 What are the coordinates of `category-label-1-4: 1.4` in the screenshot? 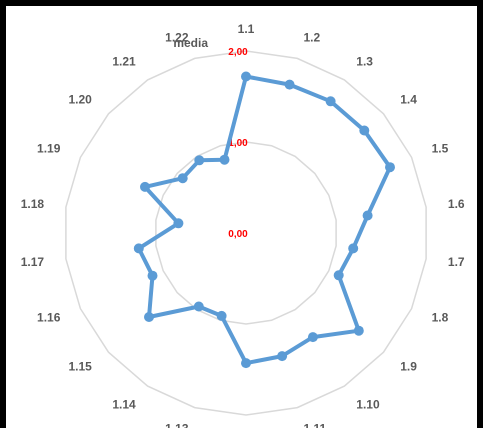 It's located at (408, 99).